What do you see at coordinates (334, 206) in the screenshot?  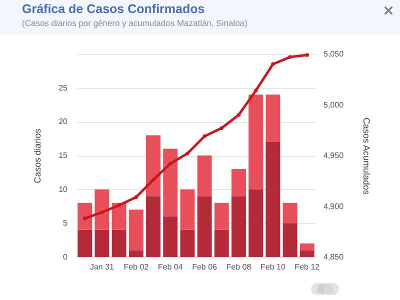 I see `y2-tick-label: 4,900` at bounding box center [334, 206].